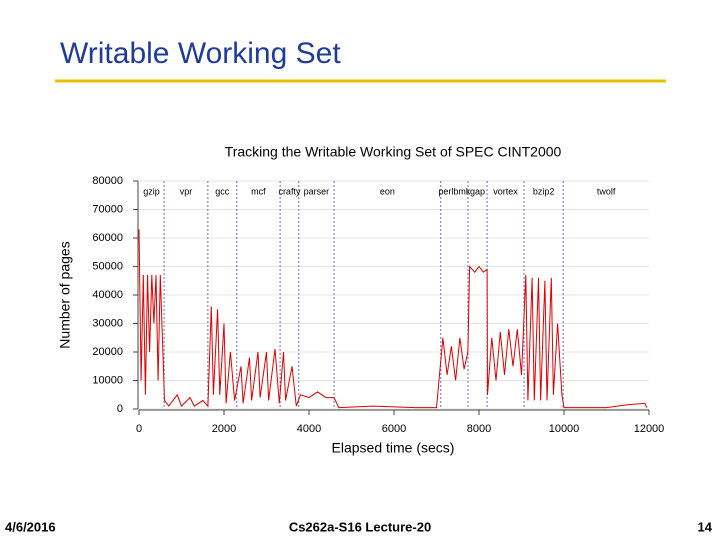  What do you see at coordinates (200, 53) in the screenshot?
I see `slide-title: Writable Working Set` at bounding box center [200, 53].